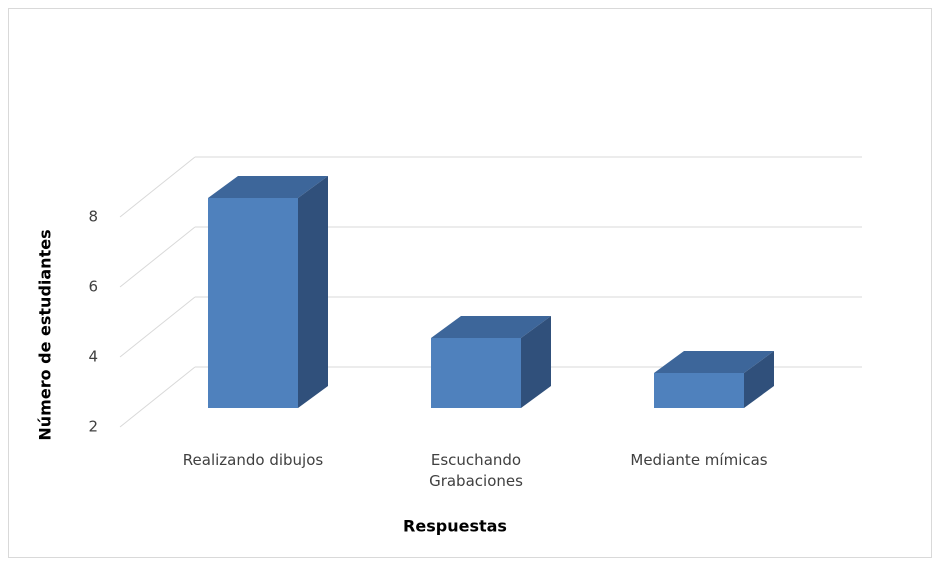  I want to click on y-tick-label: 8, so click(93, 217).